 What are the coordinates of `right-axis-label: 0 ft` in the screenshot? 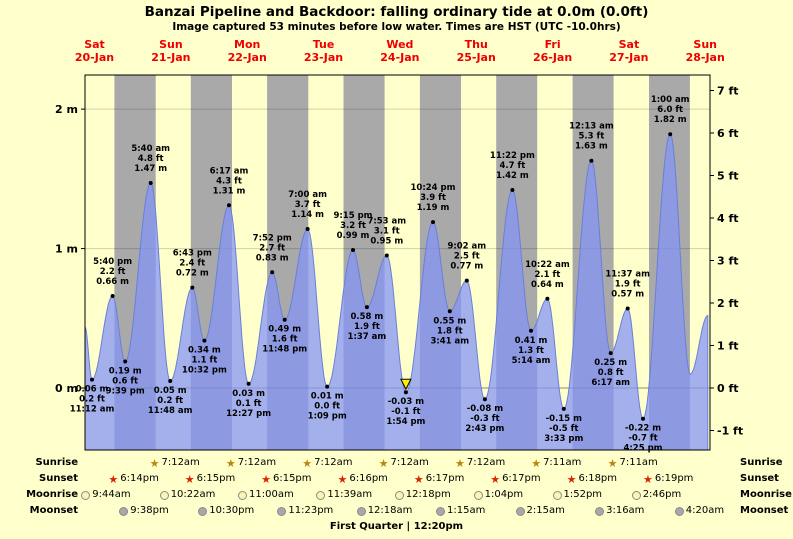 It's located at (728, 388).